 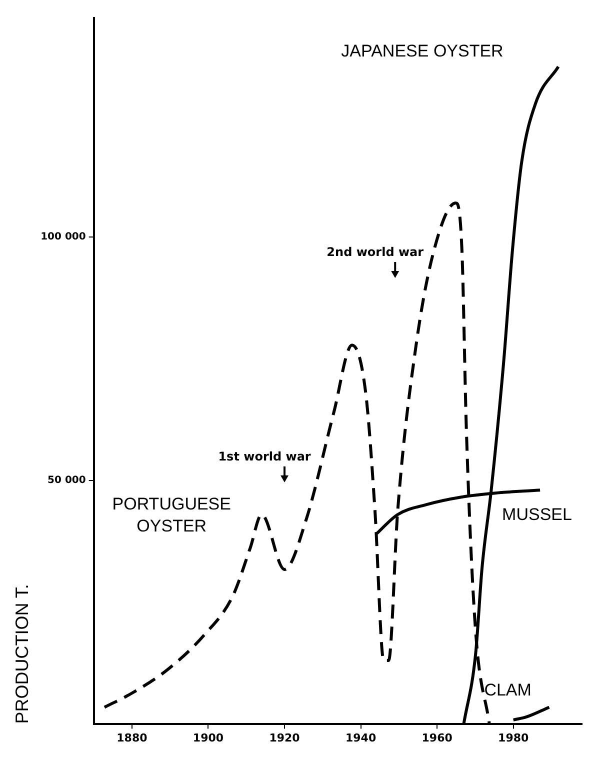 I want to click on annotation: 1st world war, so click(x=264, y=456).